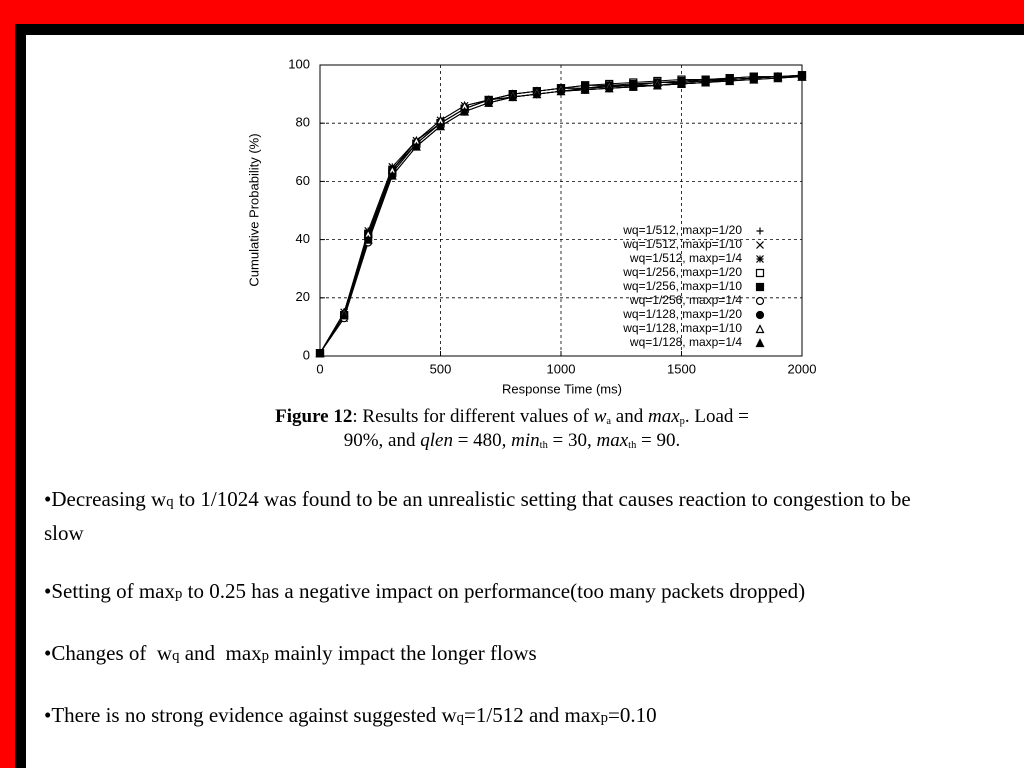  Describe the element at coordinates (682, 244) in the screenshot. I see `legend-label: wq=1/512, maxp=1/10` at that location.